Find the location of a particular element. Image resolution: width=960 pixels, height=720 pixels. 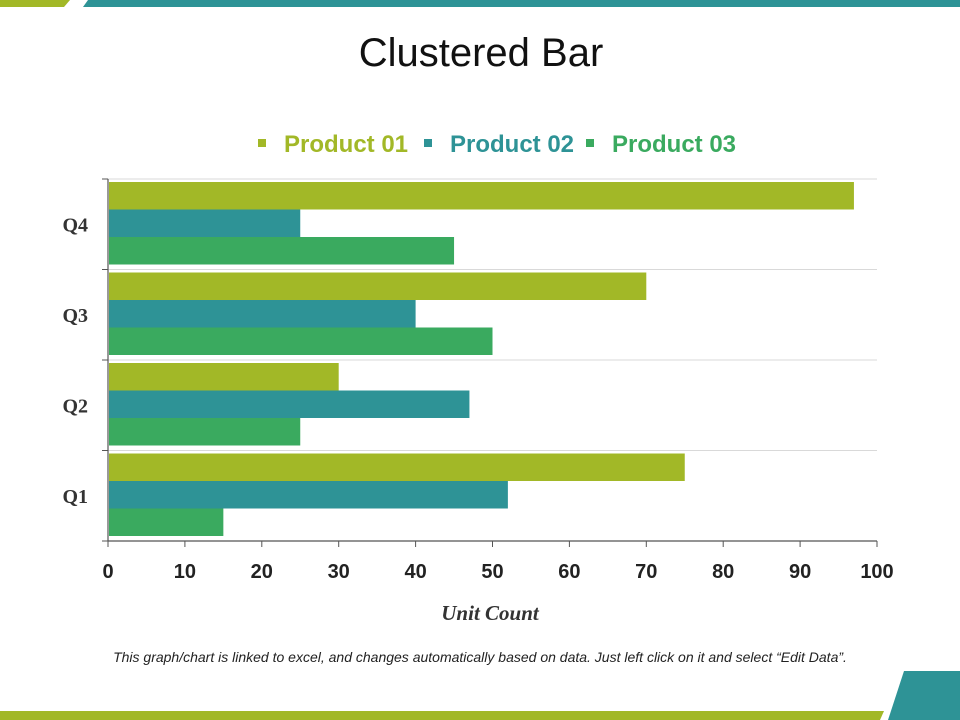

x-tick-label-90: 90 is located at coordinates (800, 572).